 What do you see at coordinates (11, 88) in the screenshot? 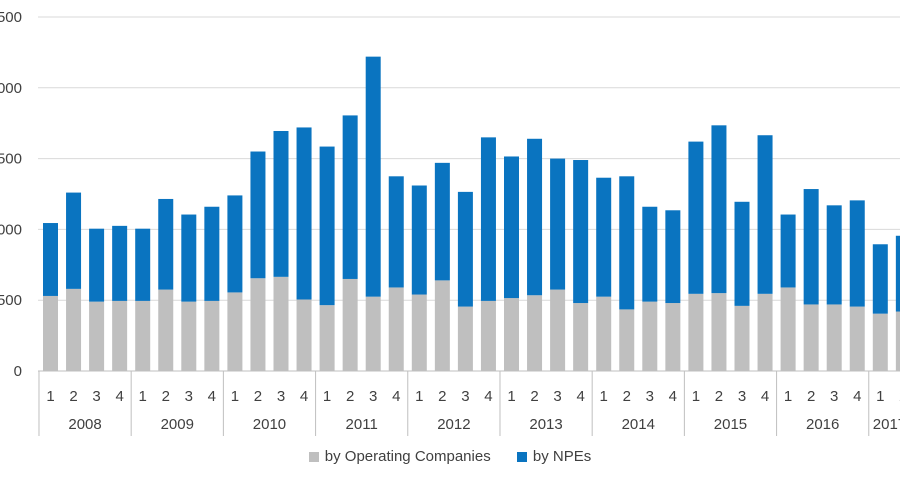
I see `y-tick-label: 2000` at bounding box center [11, 88].